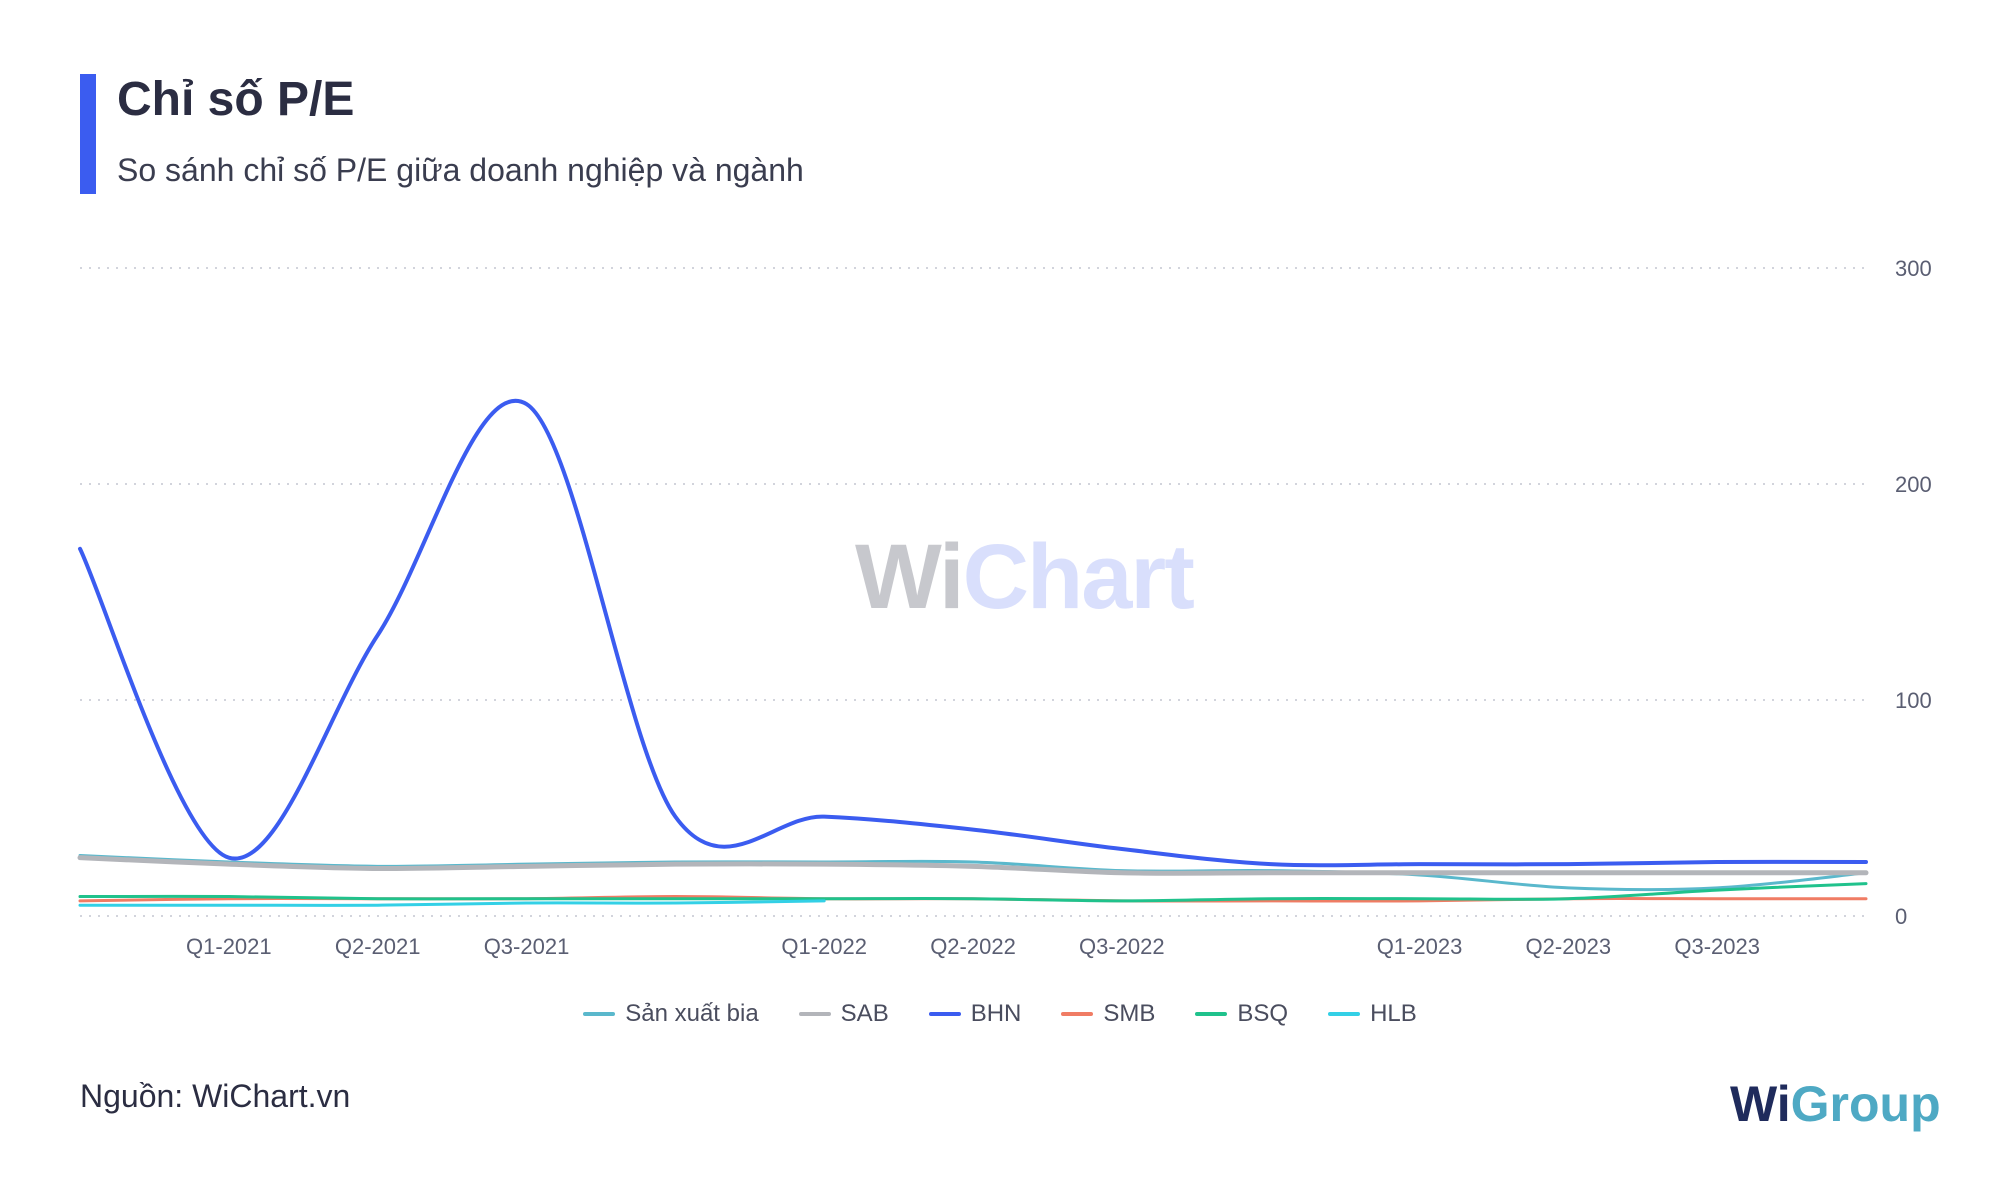  What do you see at coordinates (236, 99) in the screenshot?
I see `chart-title: Chỉ số P/E` at bounding box center [236, 99].